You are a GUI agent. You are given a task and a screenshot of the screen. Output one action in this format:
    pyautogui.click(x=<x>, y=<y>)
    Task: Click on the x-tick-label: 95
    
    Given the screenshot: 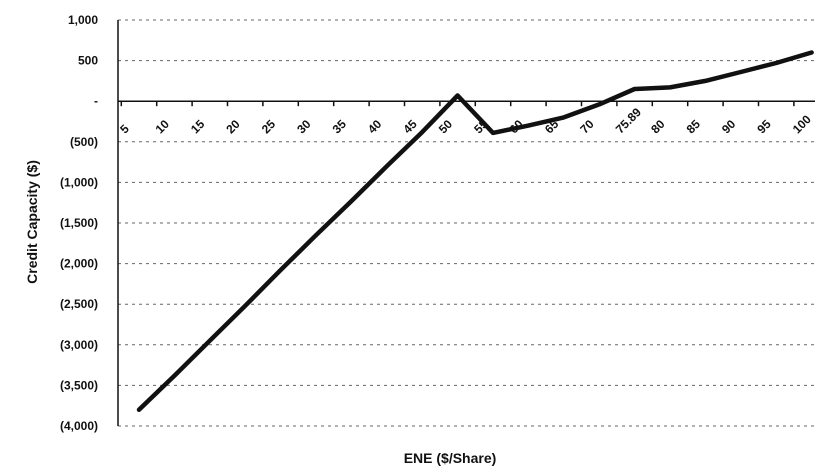 What is the action you would take?
    pyautogui.click(x=764, y=127)
    